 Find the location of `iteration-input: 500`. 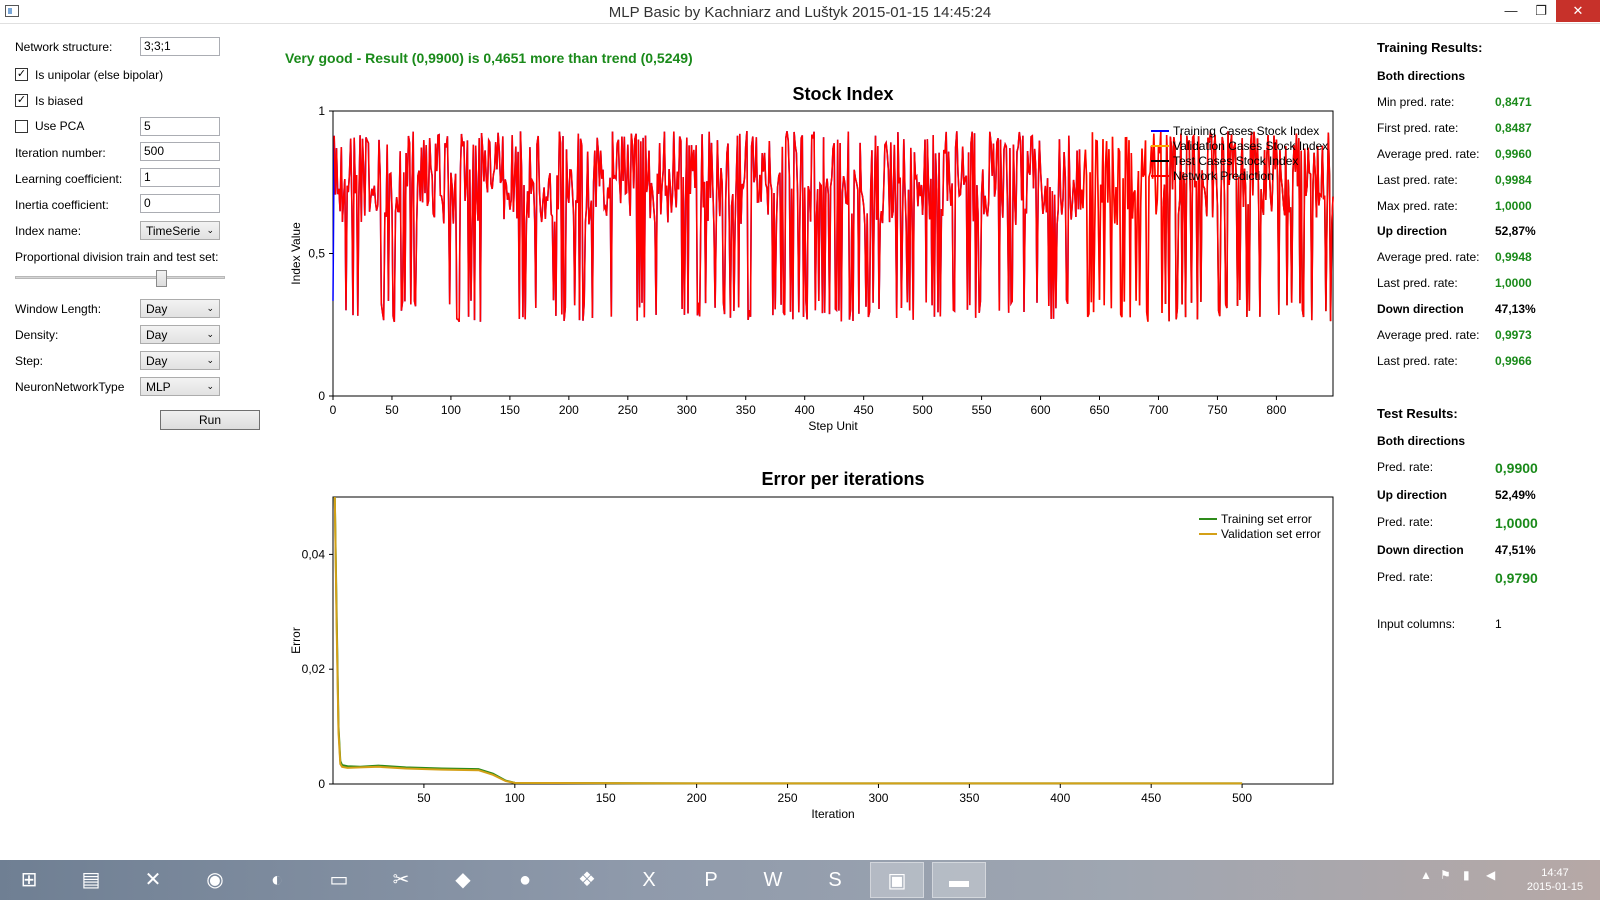

iteration-input: 500 is located at coordinates (180, 151).